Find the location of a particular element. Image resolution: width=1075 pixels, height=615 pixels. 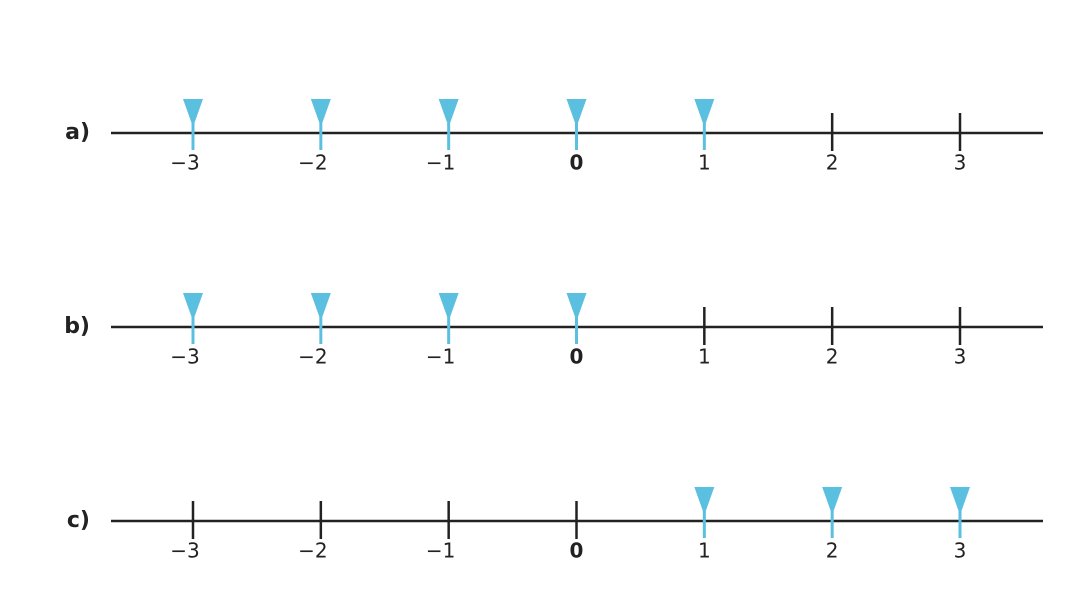

row-label: c) is located at coordinates (78, 520).